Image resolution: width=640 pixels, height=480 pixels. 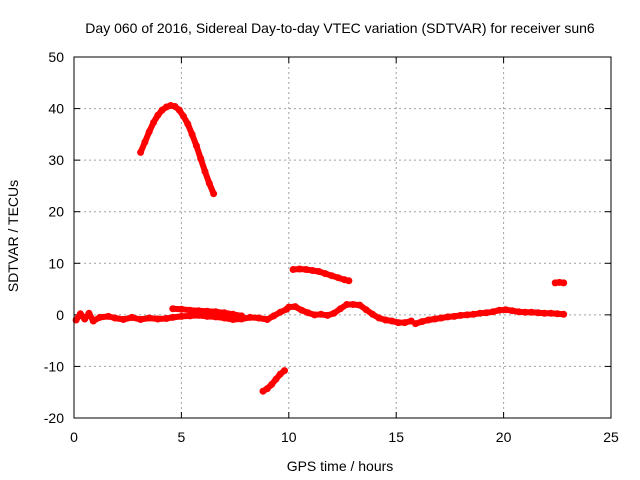 I want to click on series-dip-segment, so click(x=273, y=381).